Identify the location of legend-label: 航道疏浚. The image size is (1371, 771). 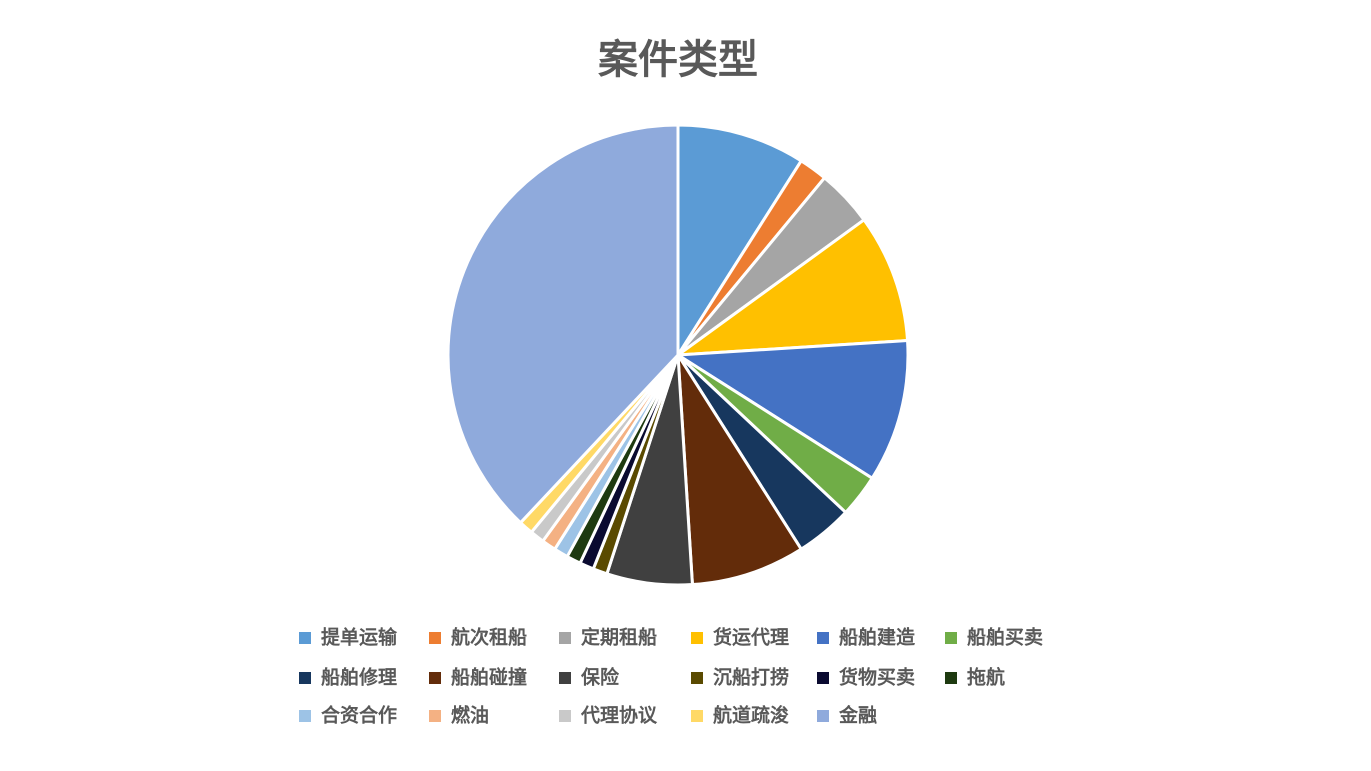
(751, 715).